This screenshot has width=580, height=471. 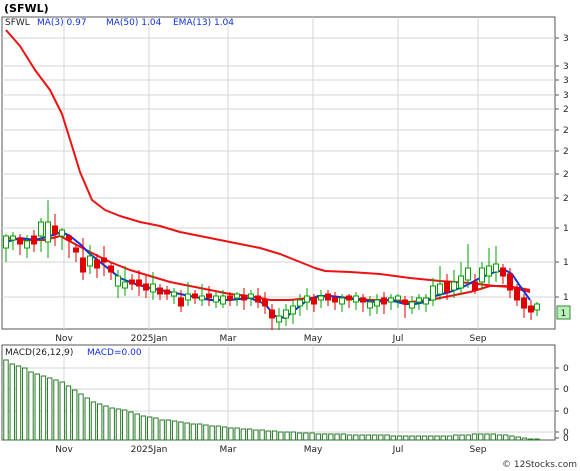 I want to click on price-x-tick-label: May, so click(x=313, y=339).